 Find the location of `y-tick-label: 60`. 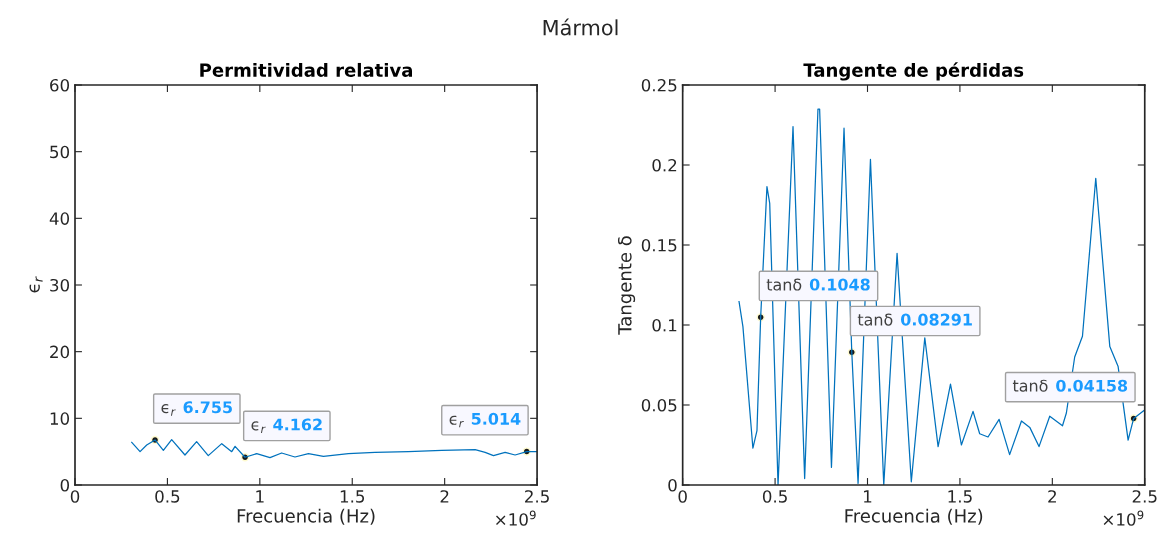

y-tick-label: 60 is located at coordinates (60, 85).